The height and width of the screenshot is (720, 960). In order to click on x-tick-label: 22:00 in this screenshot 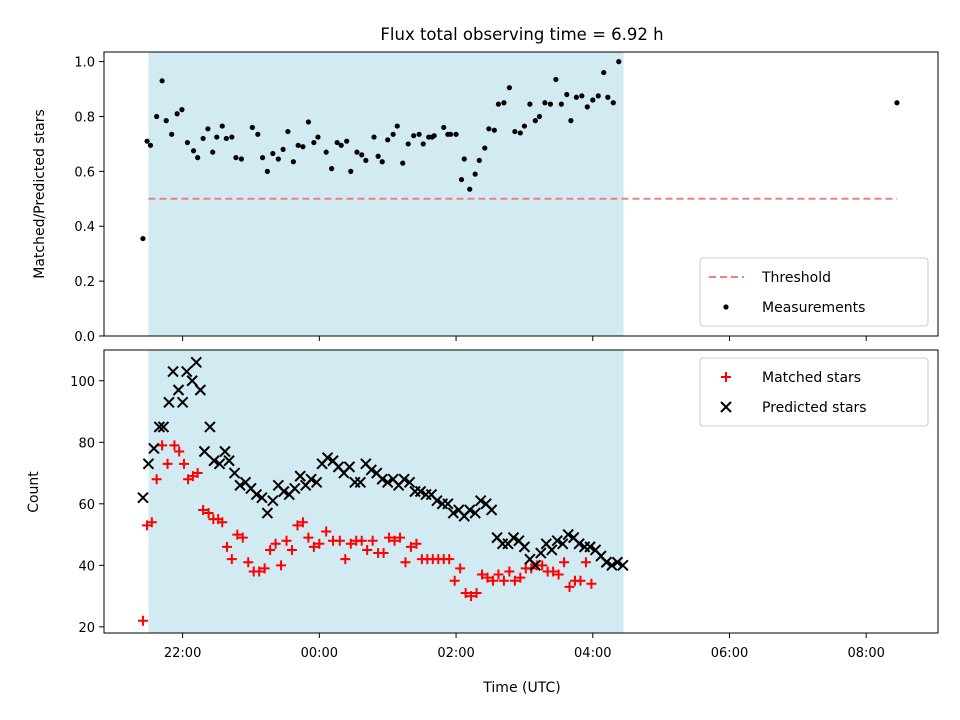, I will do `click(182, 653)`.